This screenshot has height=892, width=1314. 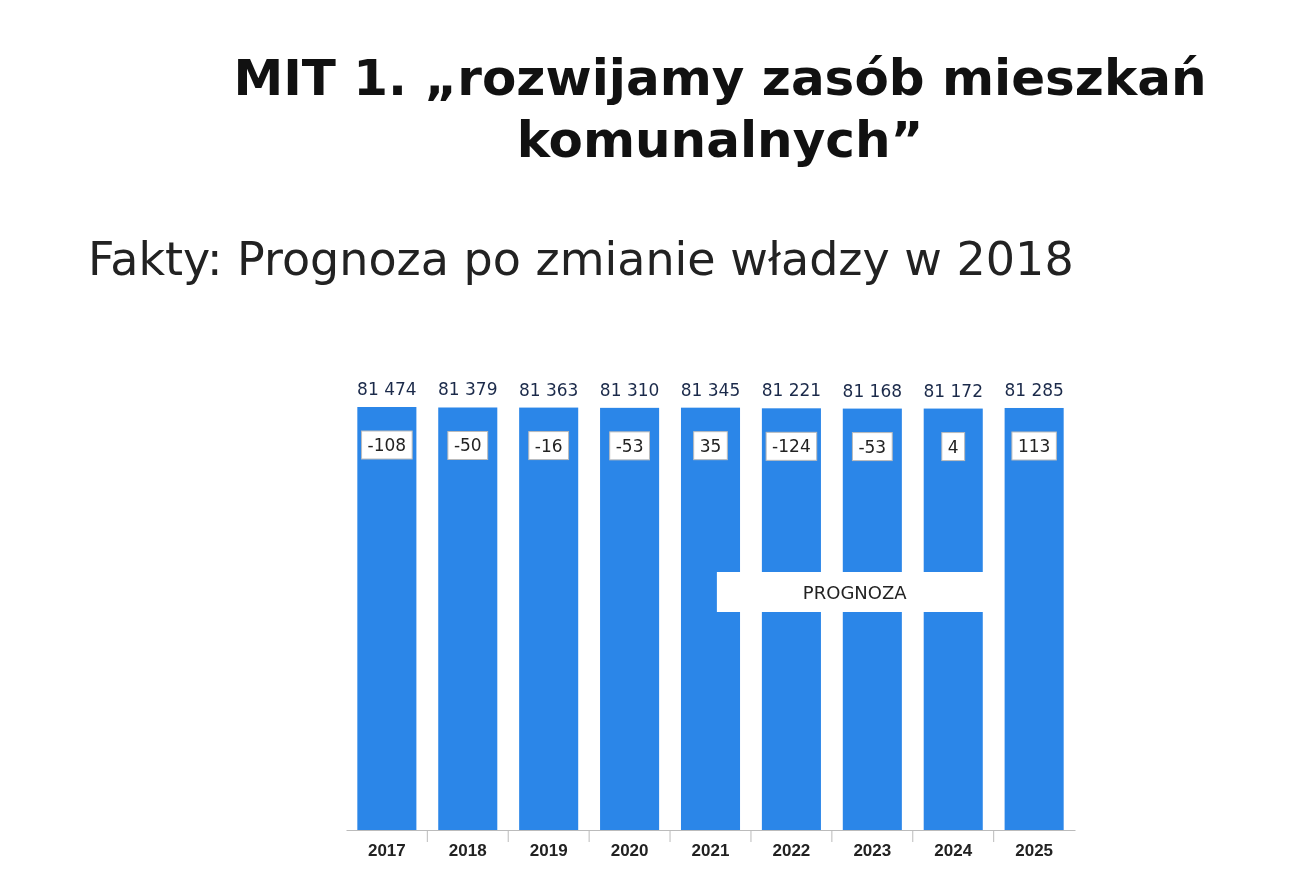 I want to click on data-label: 81 379, so click(x=468, y=389).